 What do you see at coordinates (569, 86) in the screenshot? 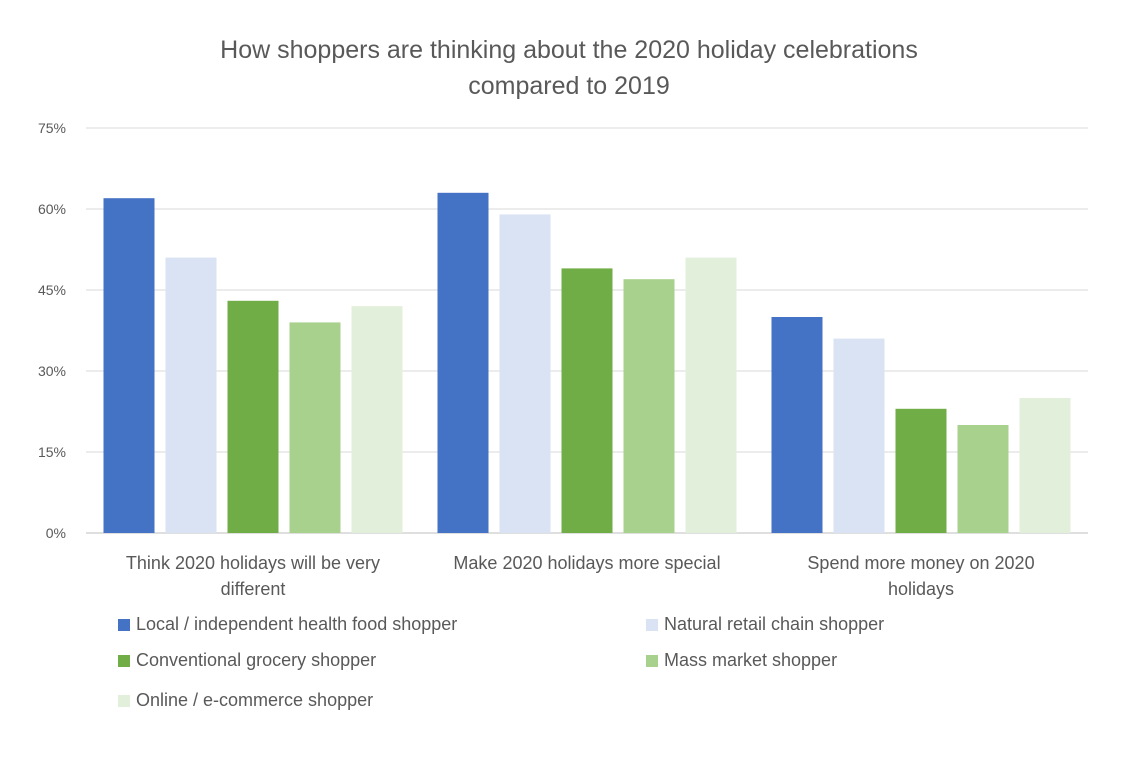
I see `chart-title-line-2: compared to 2019` at bounding box center [569, 86].